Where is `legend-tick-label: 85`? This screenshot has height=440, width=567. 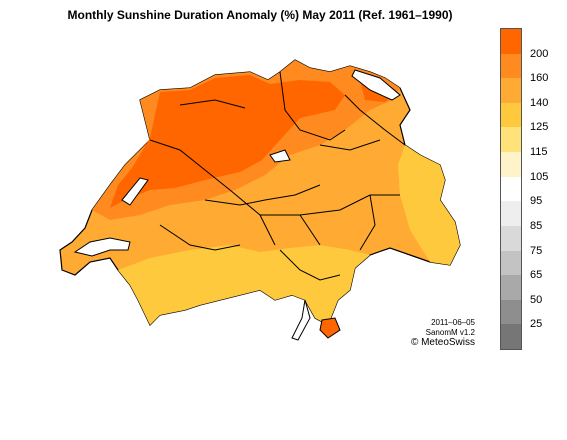
legend-tick-label: 85 is located at coordinates (536, 225).